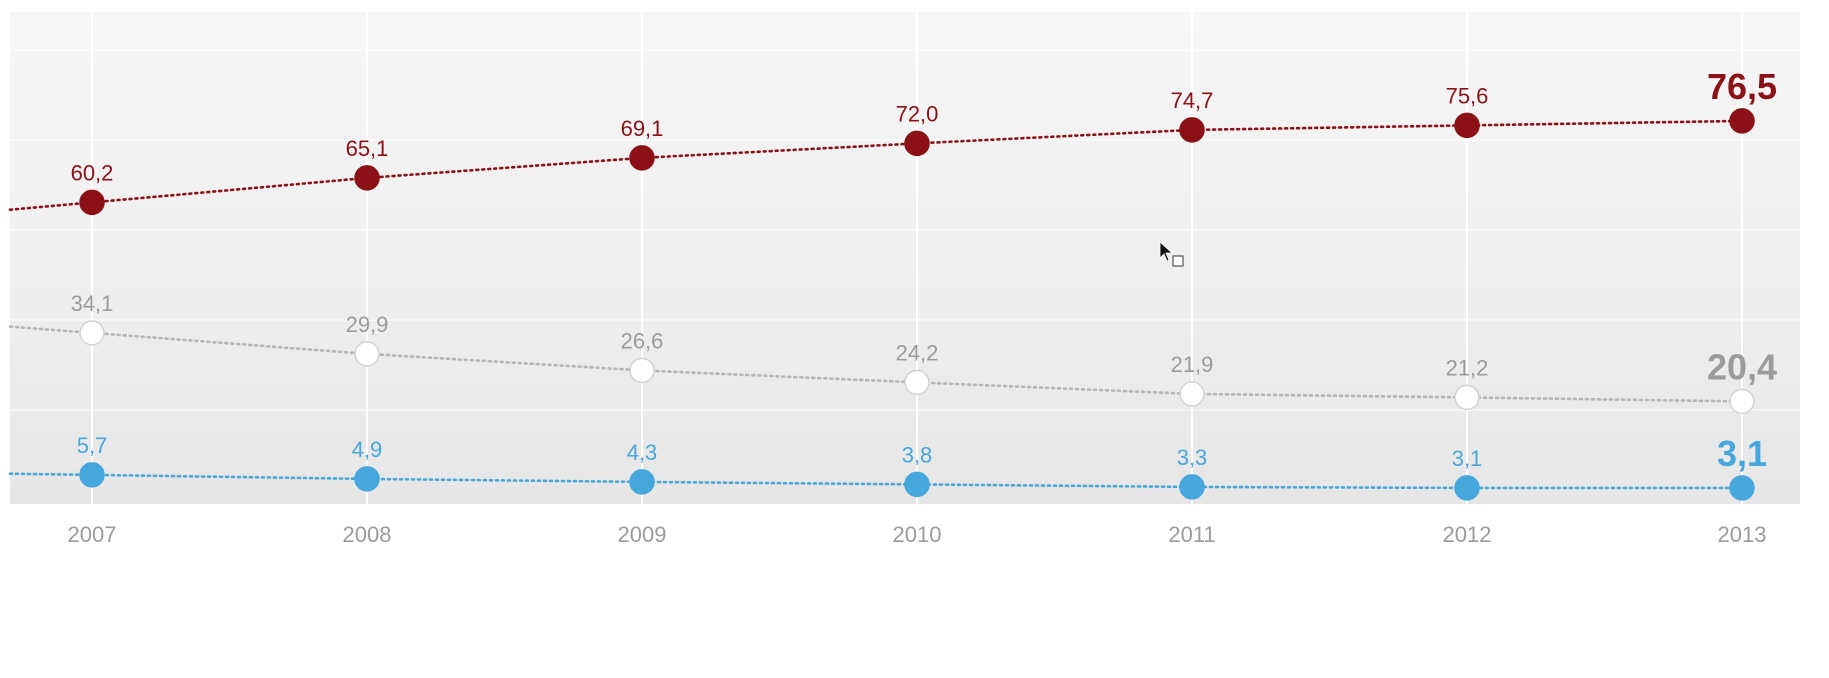 This screenshot has height=678, width=1829. Describe the element at coordinates (92, 303) in the screenshot. I see `data-label-gray: 34,1` at that location.